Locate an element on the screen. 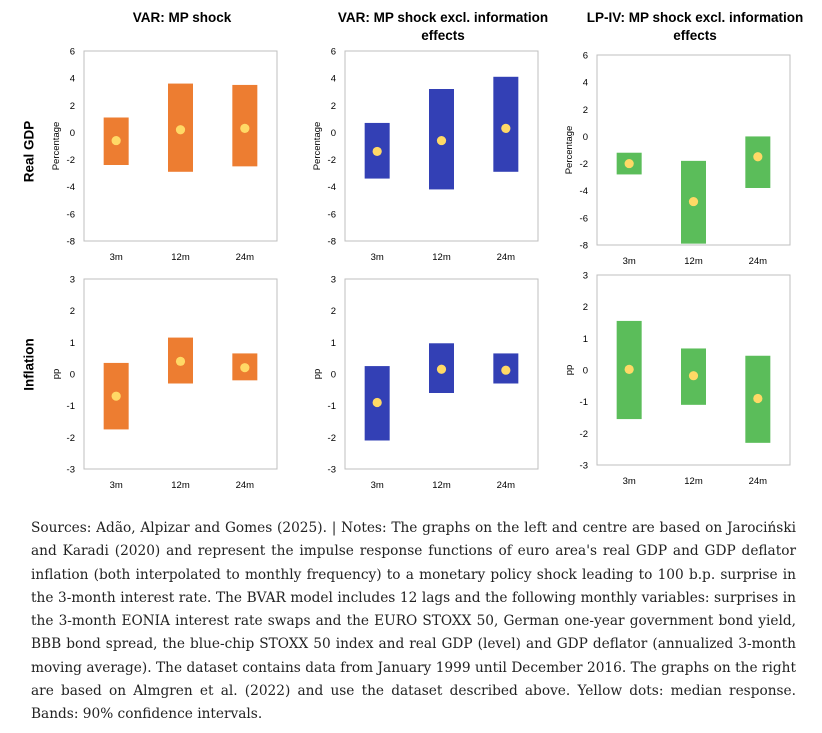 The width and height of the screenshot is (822, 733). chart-var-infl: 3 2 1 0 -1 -2 -3 pp 3m 12m 24m is located at coordinates (164, 383).